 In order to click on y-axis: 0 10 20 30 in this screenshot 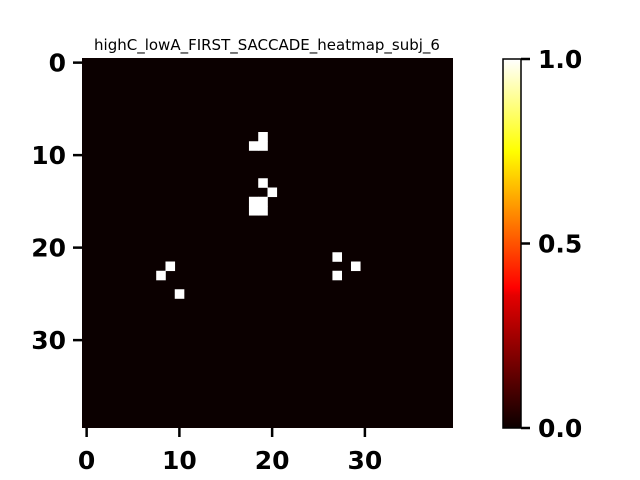, I will do `click(56, 202)`.